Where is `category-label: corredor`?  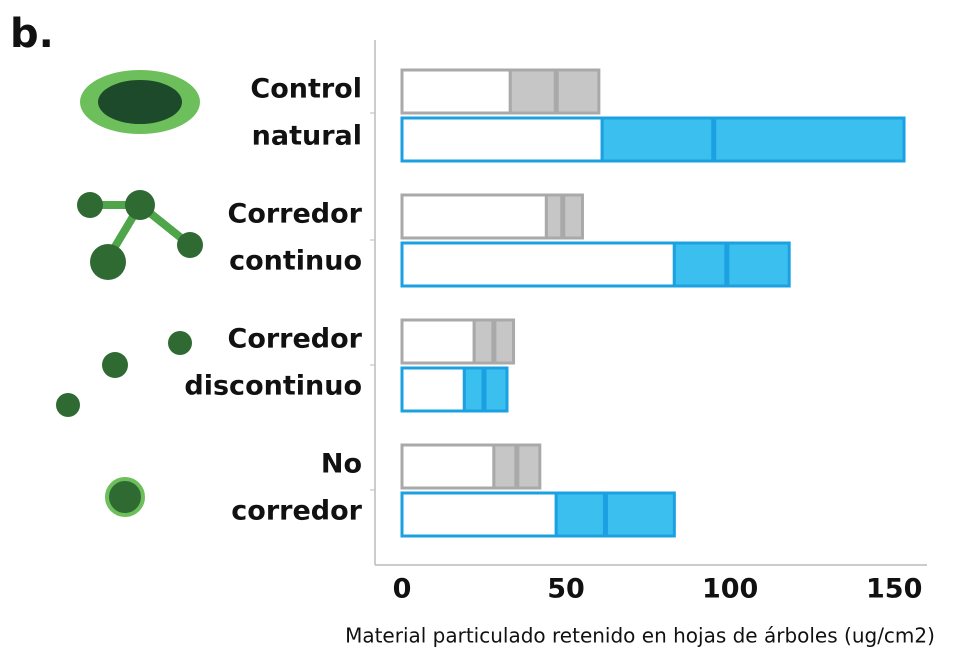 category-label: corredor is located at coordinates (296, 511).